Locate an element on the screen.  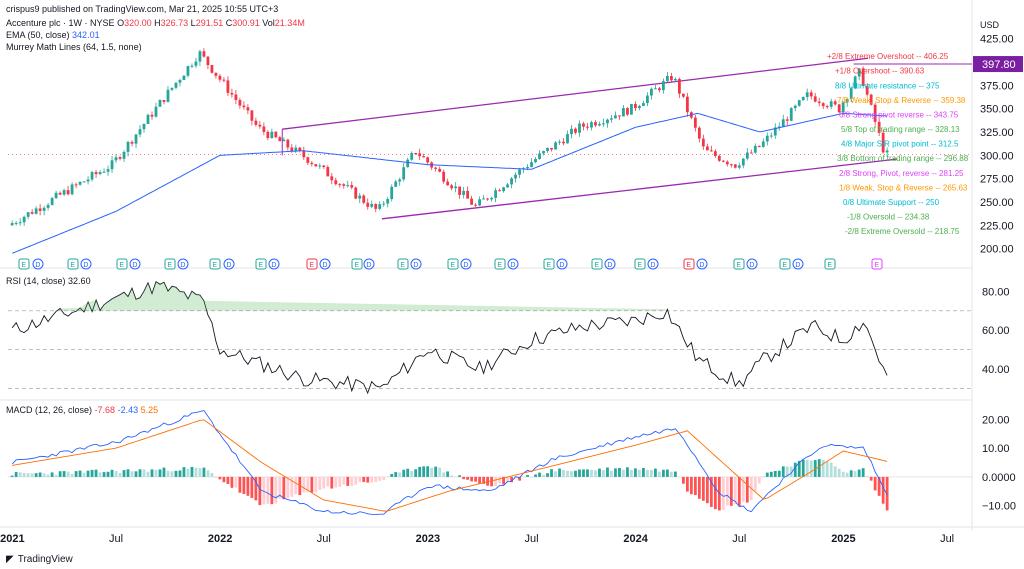
time-tick-label: Jul is located at coordinates (532, 539).